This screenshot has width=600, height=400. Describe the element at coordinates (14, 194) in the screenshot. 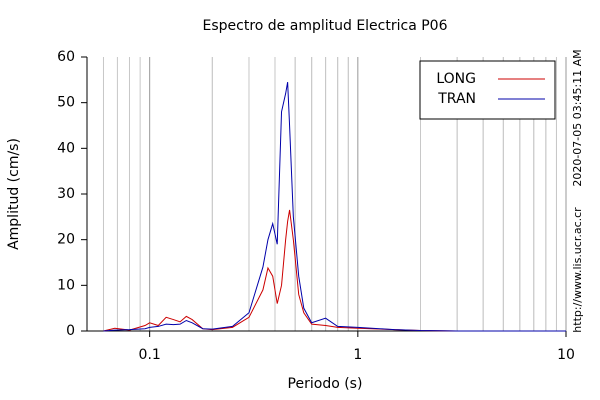

I see `y-axis-label: Amplitud (cm/s)` at that location.